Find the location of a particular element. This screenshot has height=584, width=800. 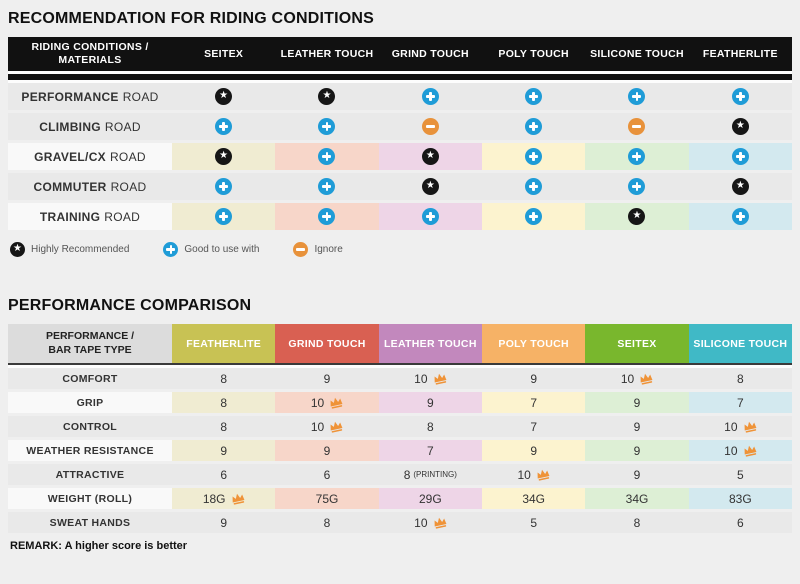

score-cell: 75G is located at coordinates (327, 498).